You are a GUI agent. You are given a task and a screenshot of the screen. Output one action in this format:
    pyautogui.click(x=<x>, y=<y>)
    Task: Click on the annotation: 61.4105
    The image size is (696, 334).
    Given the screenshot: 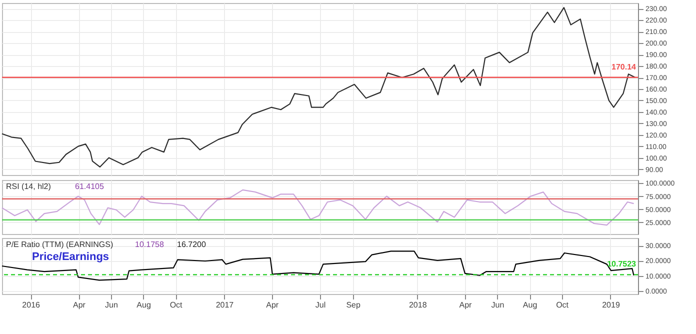 What is the action you would take?
    pyautogui.click(x=89, y=186)
    